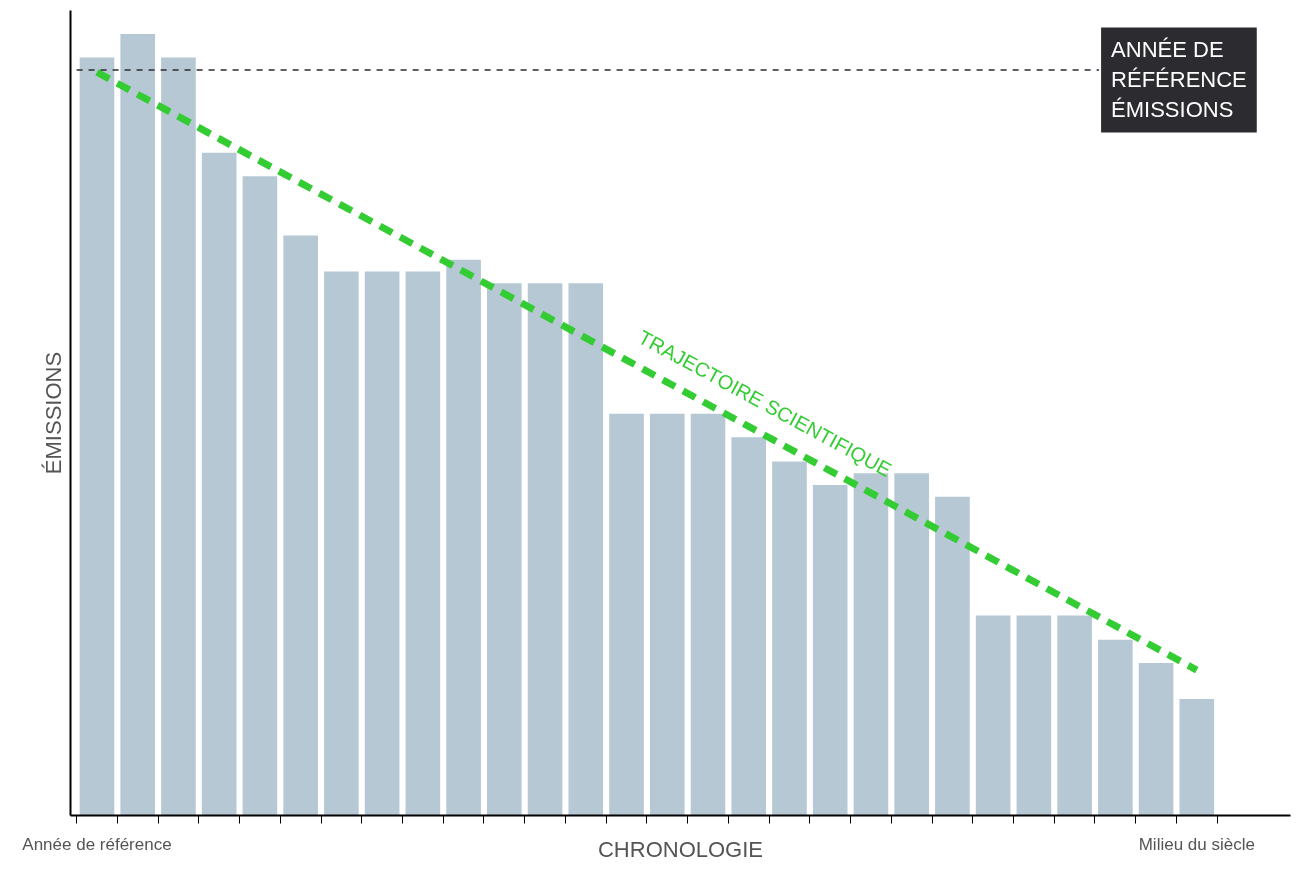 This screenshot has height=883, width=1307. Describe the element at coordinates (97, 844) in the screenshot. I see `x-tick-label: Année de référence` at that location.